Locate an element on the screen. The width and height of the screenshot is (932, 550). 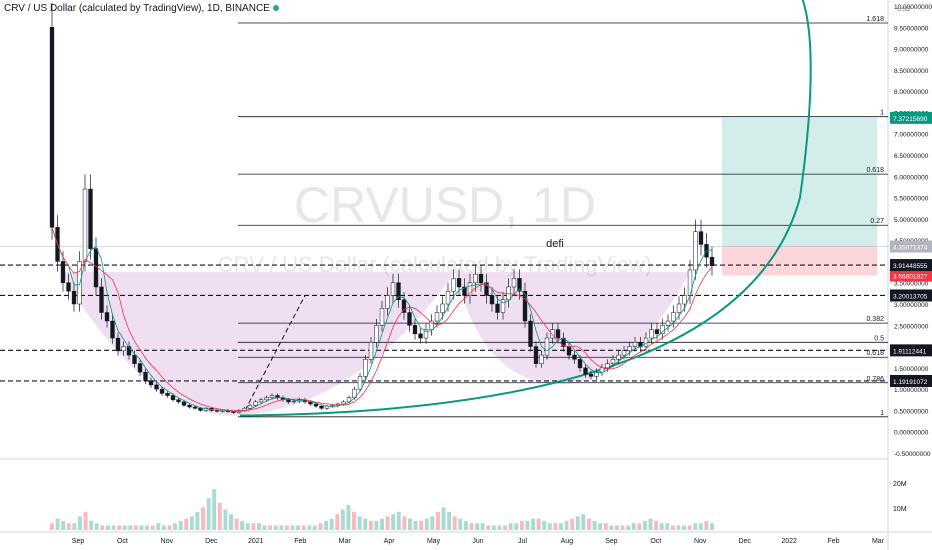
time-tick-label: Nov is located at coordinates (167, 541).